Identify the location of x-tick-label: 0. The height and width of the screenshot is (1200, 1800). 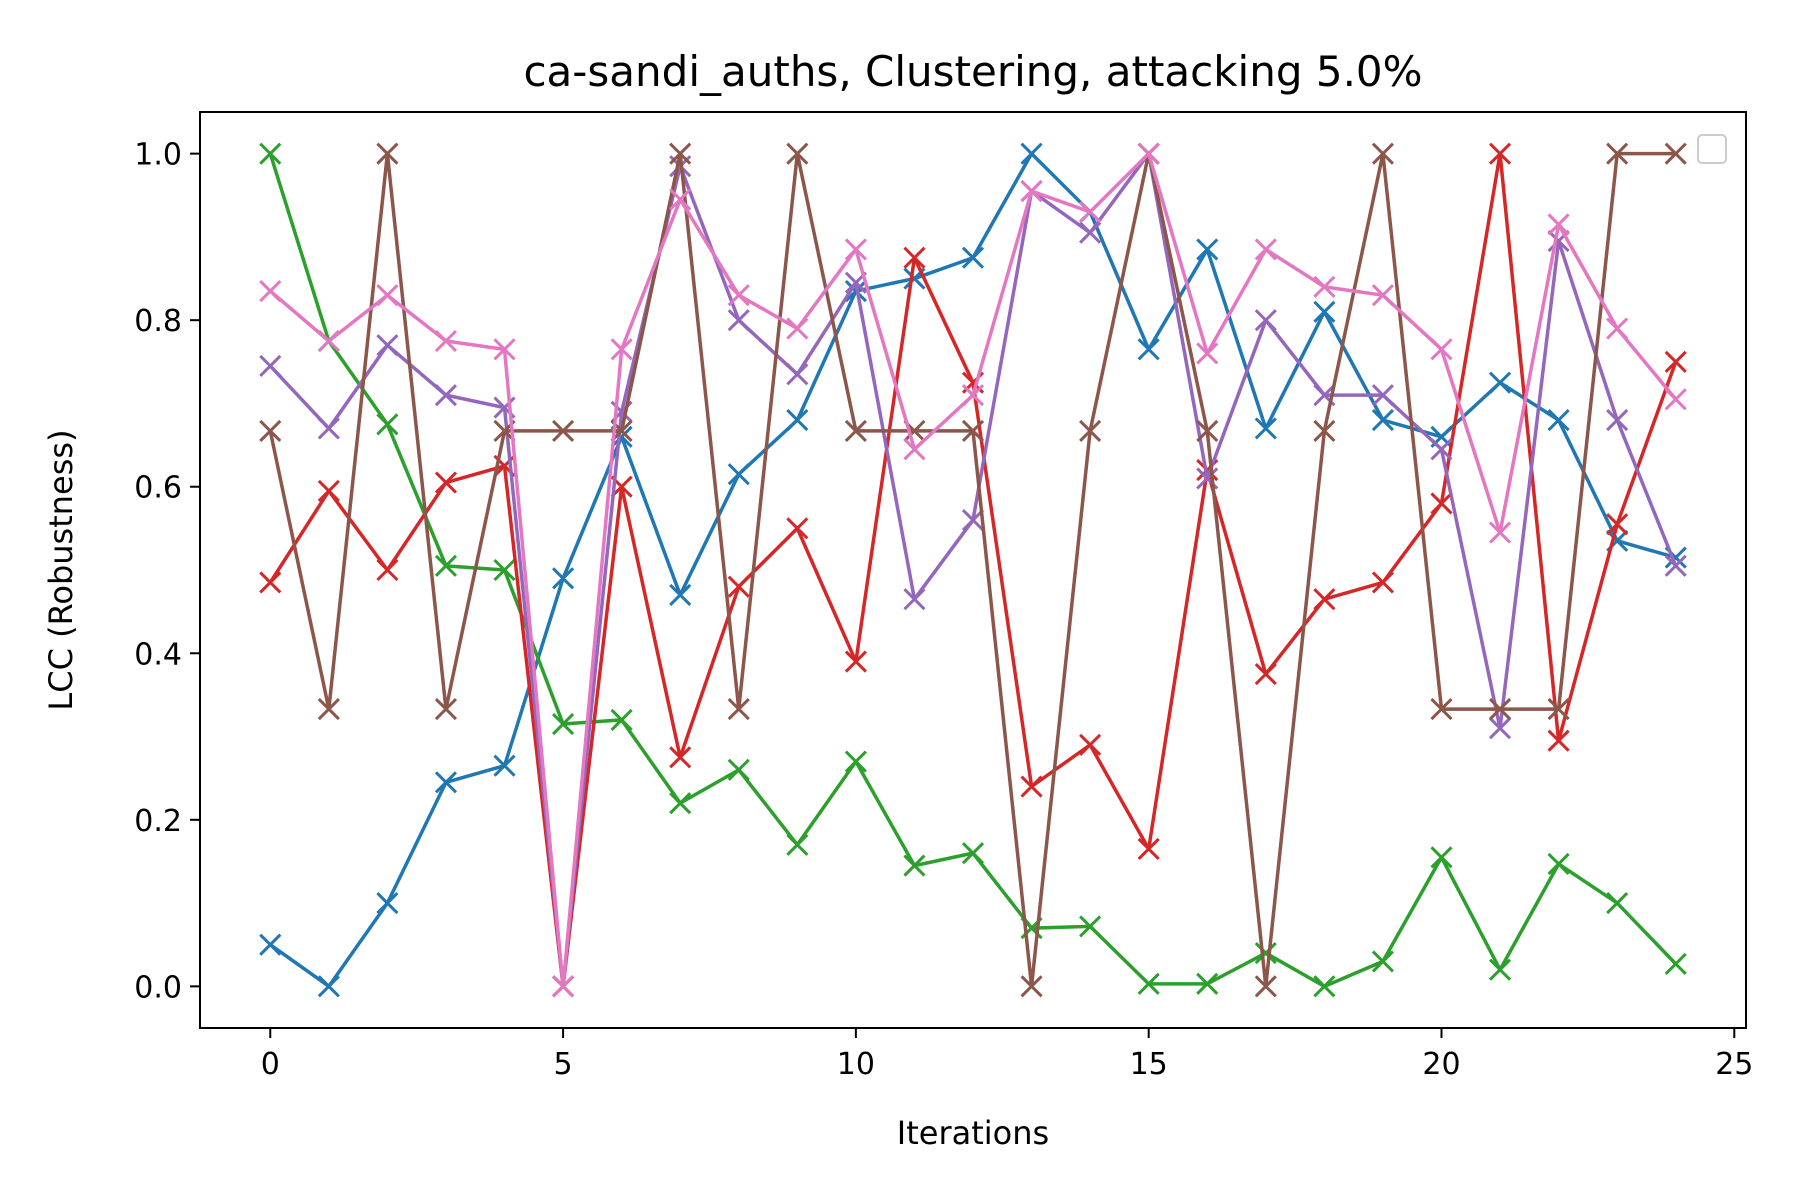
(270, 1064).